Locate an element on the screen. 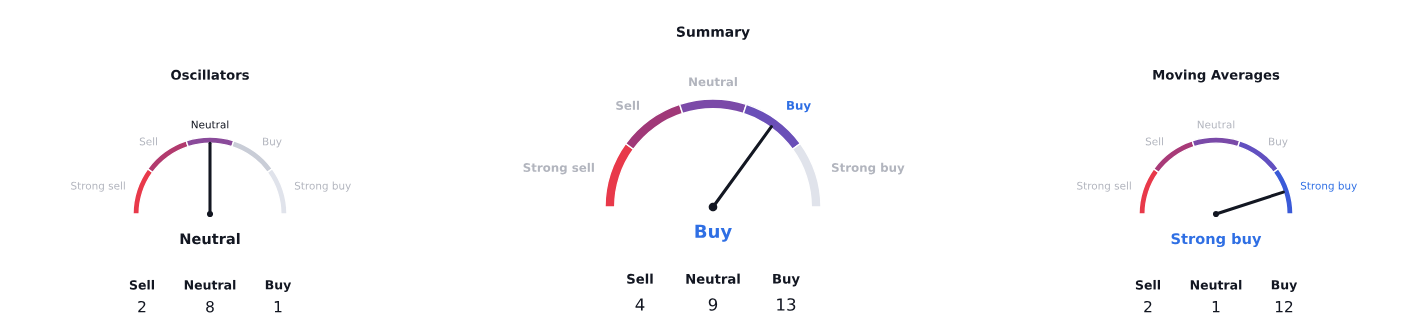  chart-title: Moving Averages is located at coordinates (1216, 76).